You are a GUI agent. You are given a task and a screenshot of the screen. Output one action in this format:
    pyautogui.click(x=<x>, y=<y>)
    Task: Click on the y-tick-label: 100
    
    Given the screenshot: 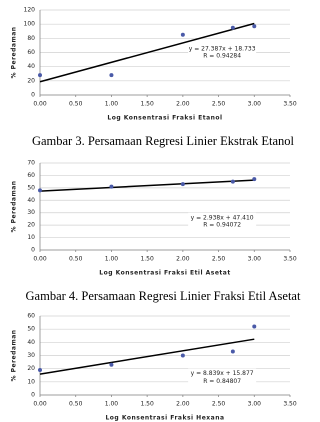 What is the action you would take?
    pyautogui.click(x=30, y=24)
    